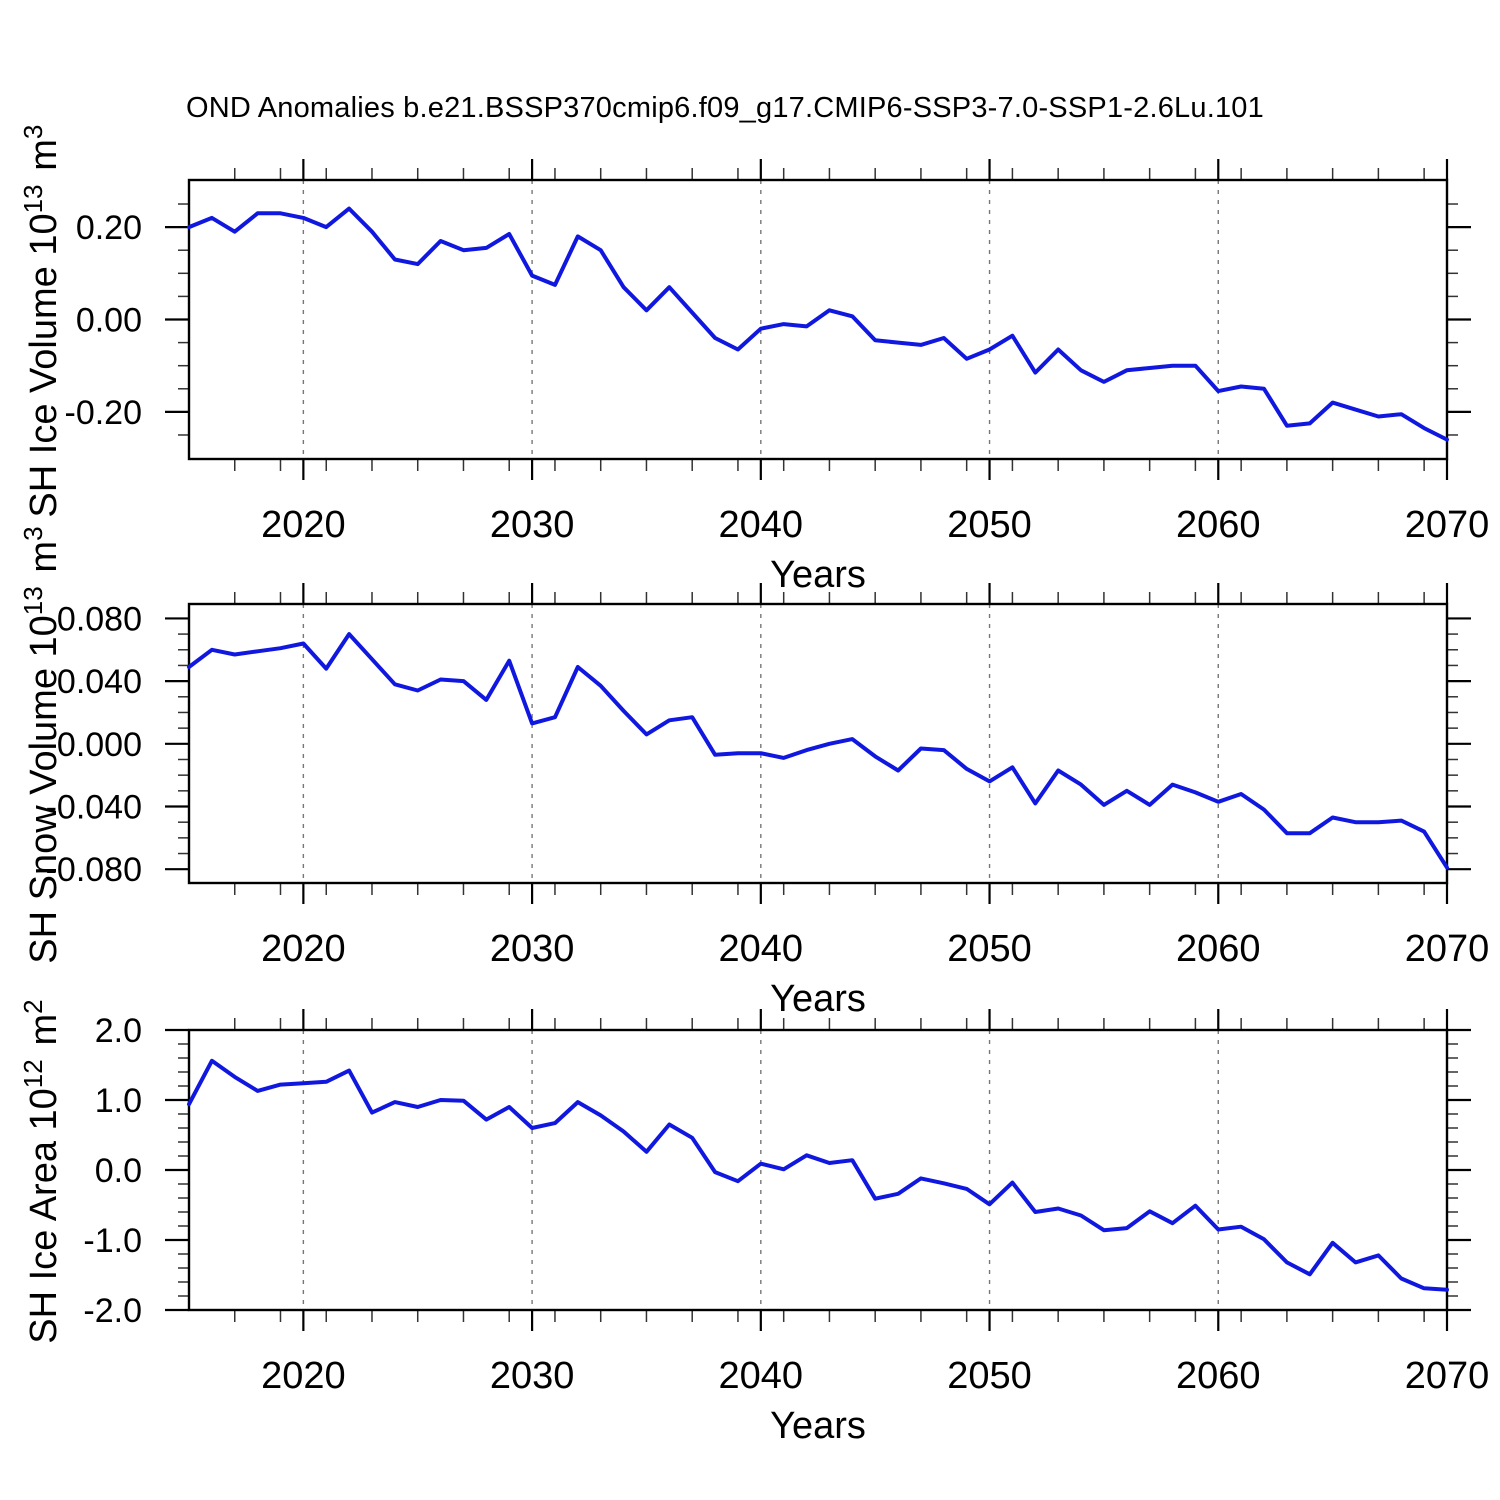  Describe the element at coordinates (99, 745) in the screenshot. I see `y-tick-label: 0.000` at that location.